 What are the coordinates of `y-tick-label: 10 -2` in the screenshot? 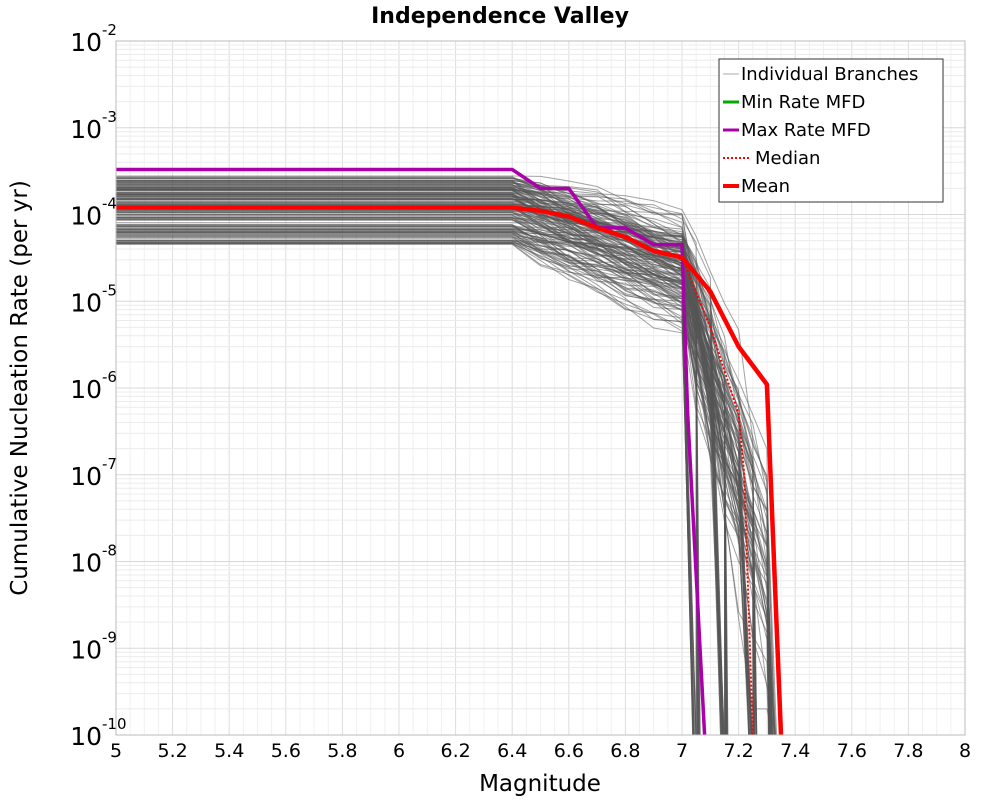 It's located at (93, 39).